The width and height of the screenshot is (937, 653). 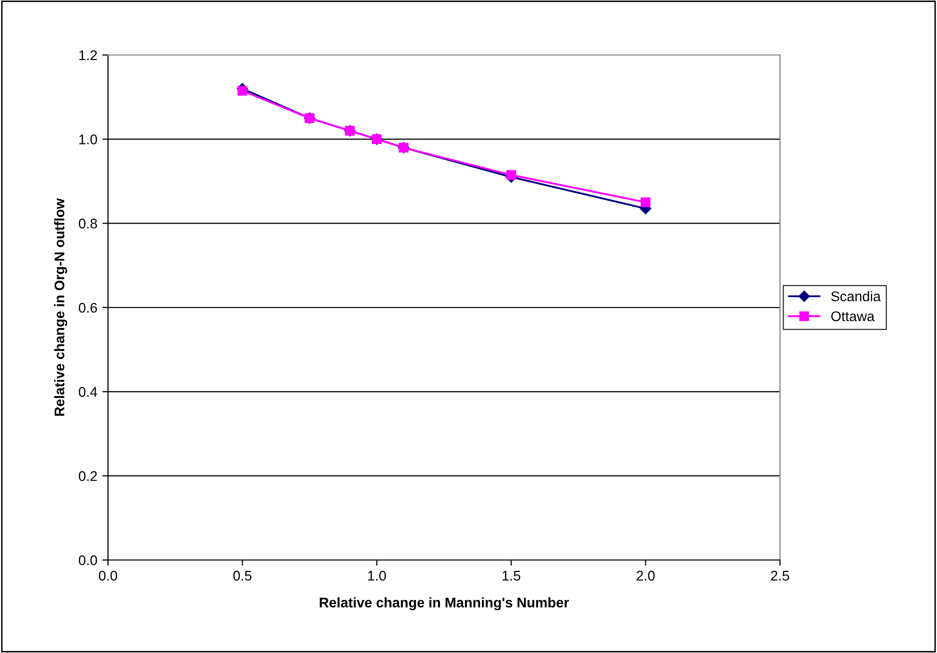 I want to click on x-tick-label: 2.0, so click(x=645, y=575).